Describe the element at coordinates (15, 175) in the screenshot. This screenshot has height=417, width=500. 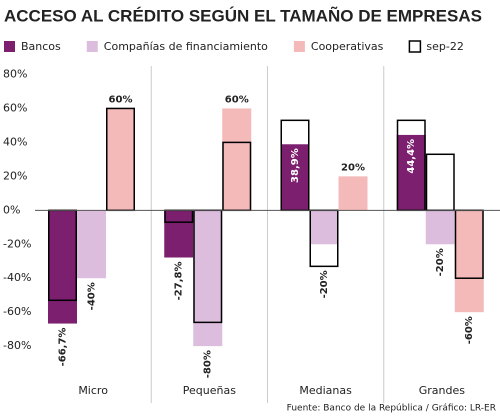
I see `y-tick-label: 20%` at that location.